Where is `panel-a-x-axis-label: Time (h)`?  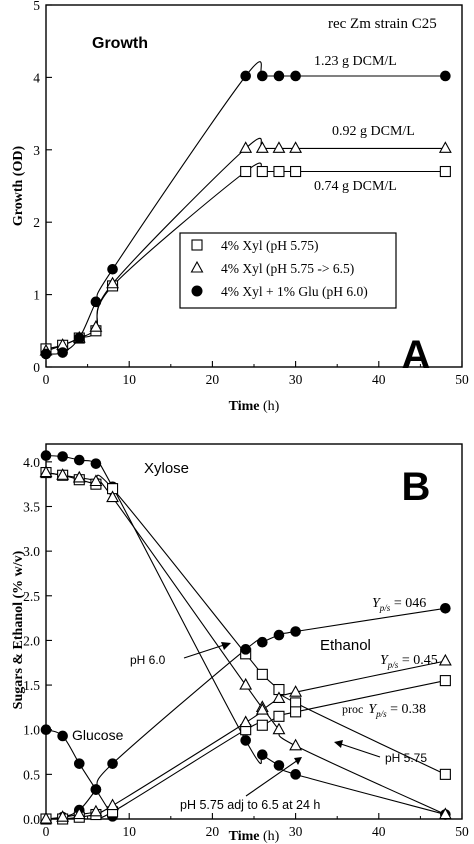
panel-a-x-axis-label: Time (h) is located at coordinates (254, 406).